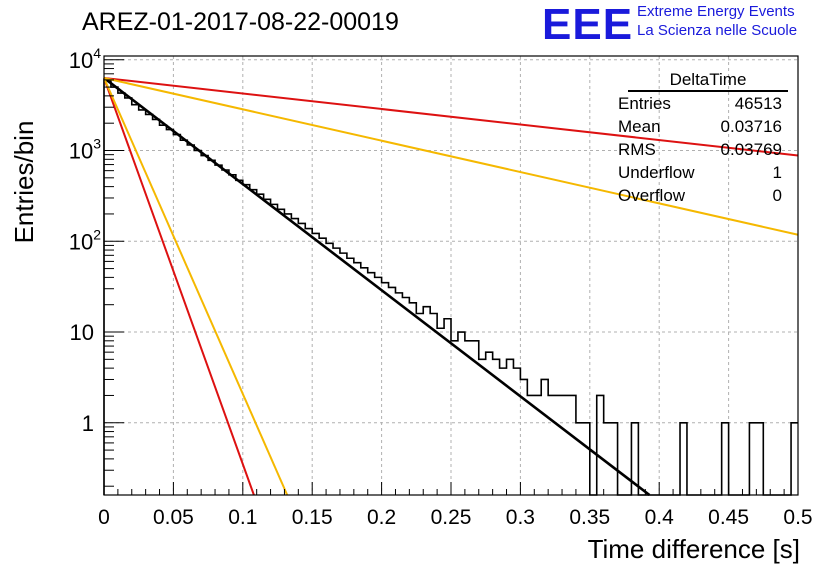 The height and width of the screenshot is (572, 836). What do you see at coordinates (717, 30) in the screenshot?
I see `logo-line-2: La Scienza nelle Scuole` at bounding box center [717, 30].